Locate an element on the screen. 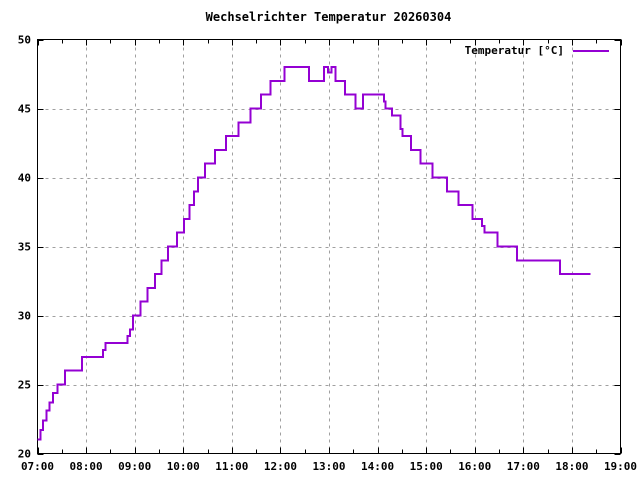 The height and width of the screenshot is (480, 640). legend: Temperatur [°C] is located at coordinates (537, 50).